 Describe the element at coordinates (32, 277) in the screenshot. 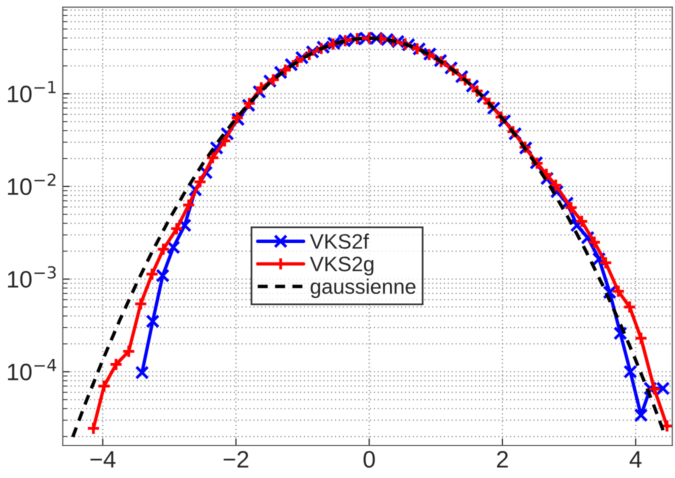

I see `y-tick-label: 10$^{−3}$` at that location.